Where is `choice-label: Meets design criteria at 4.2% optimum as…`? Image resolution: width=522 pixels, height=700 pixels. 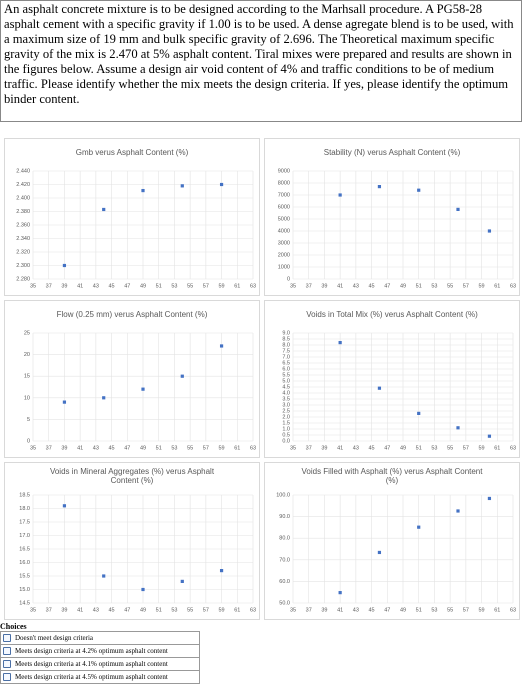
choice-label: Meets design criteria at 4.2% optimum as… is located at coordinates (91, 651).